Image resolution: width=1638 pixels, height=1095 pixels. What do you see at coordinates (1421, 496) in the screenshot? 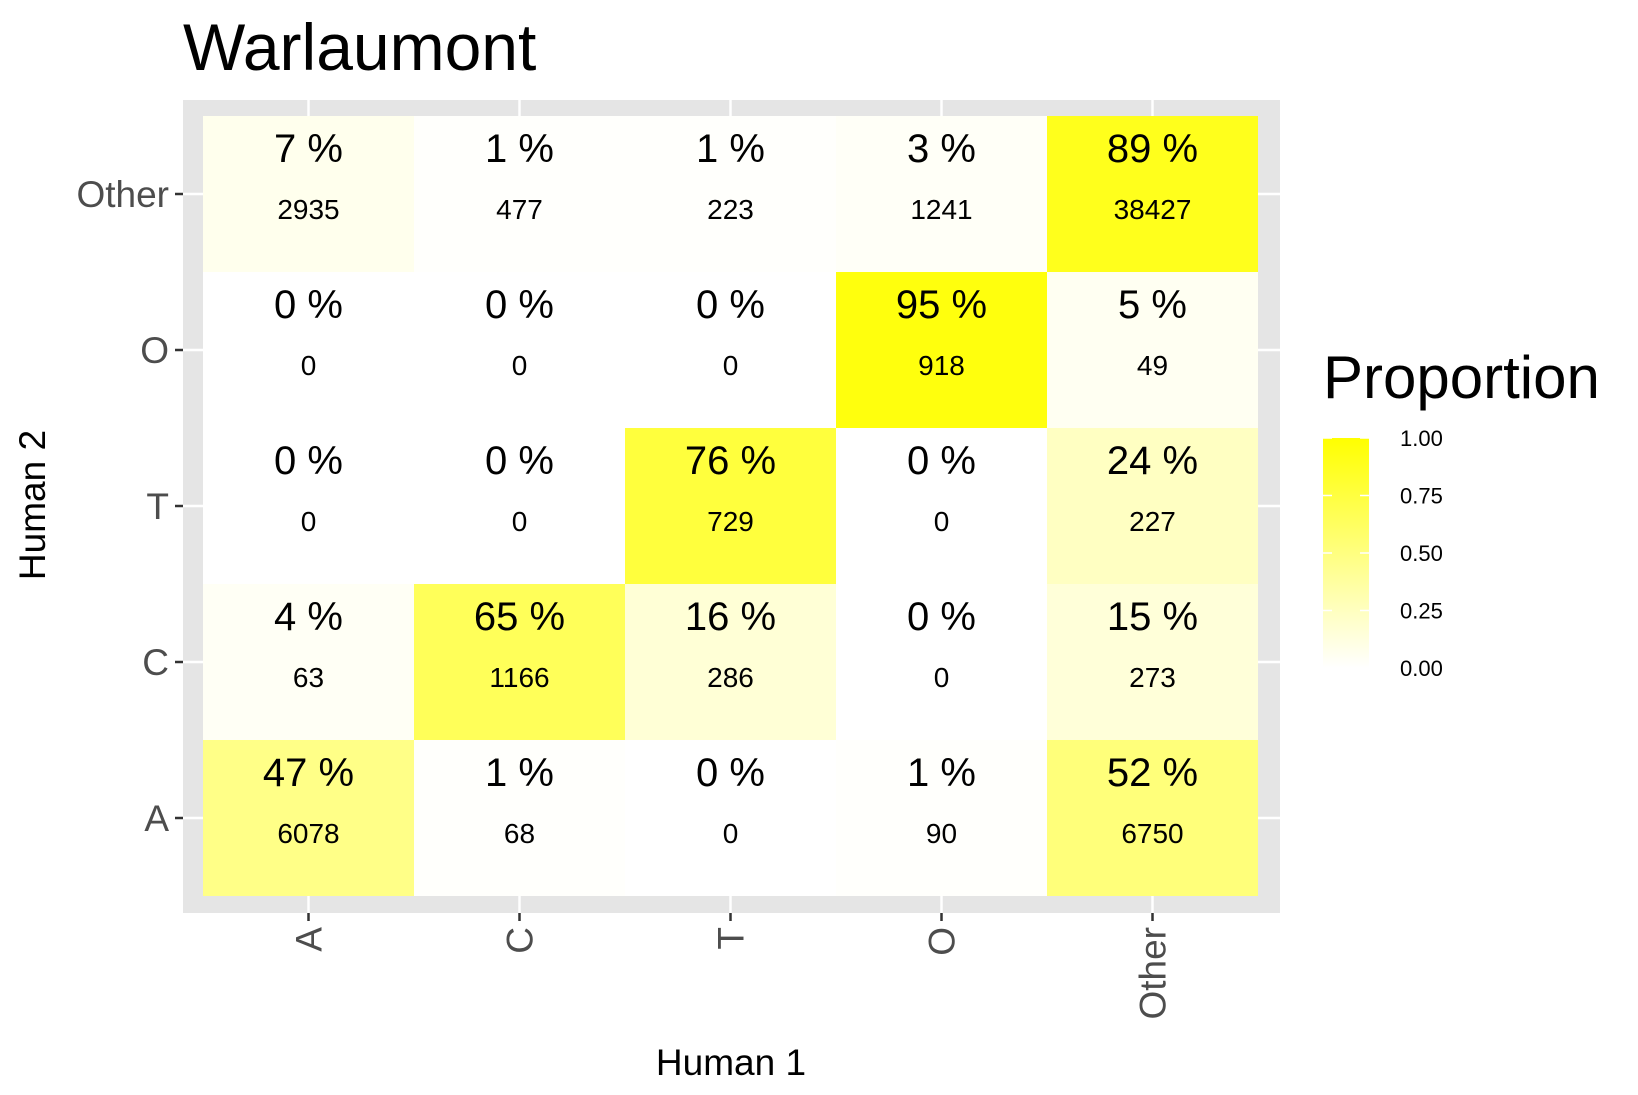
I see `legend-tick-label: 0.75` at bounding box center [1421, 496].